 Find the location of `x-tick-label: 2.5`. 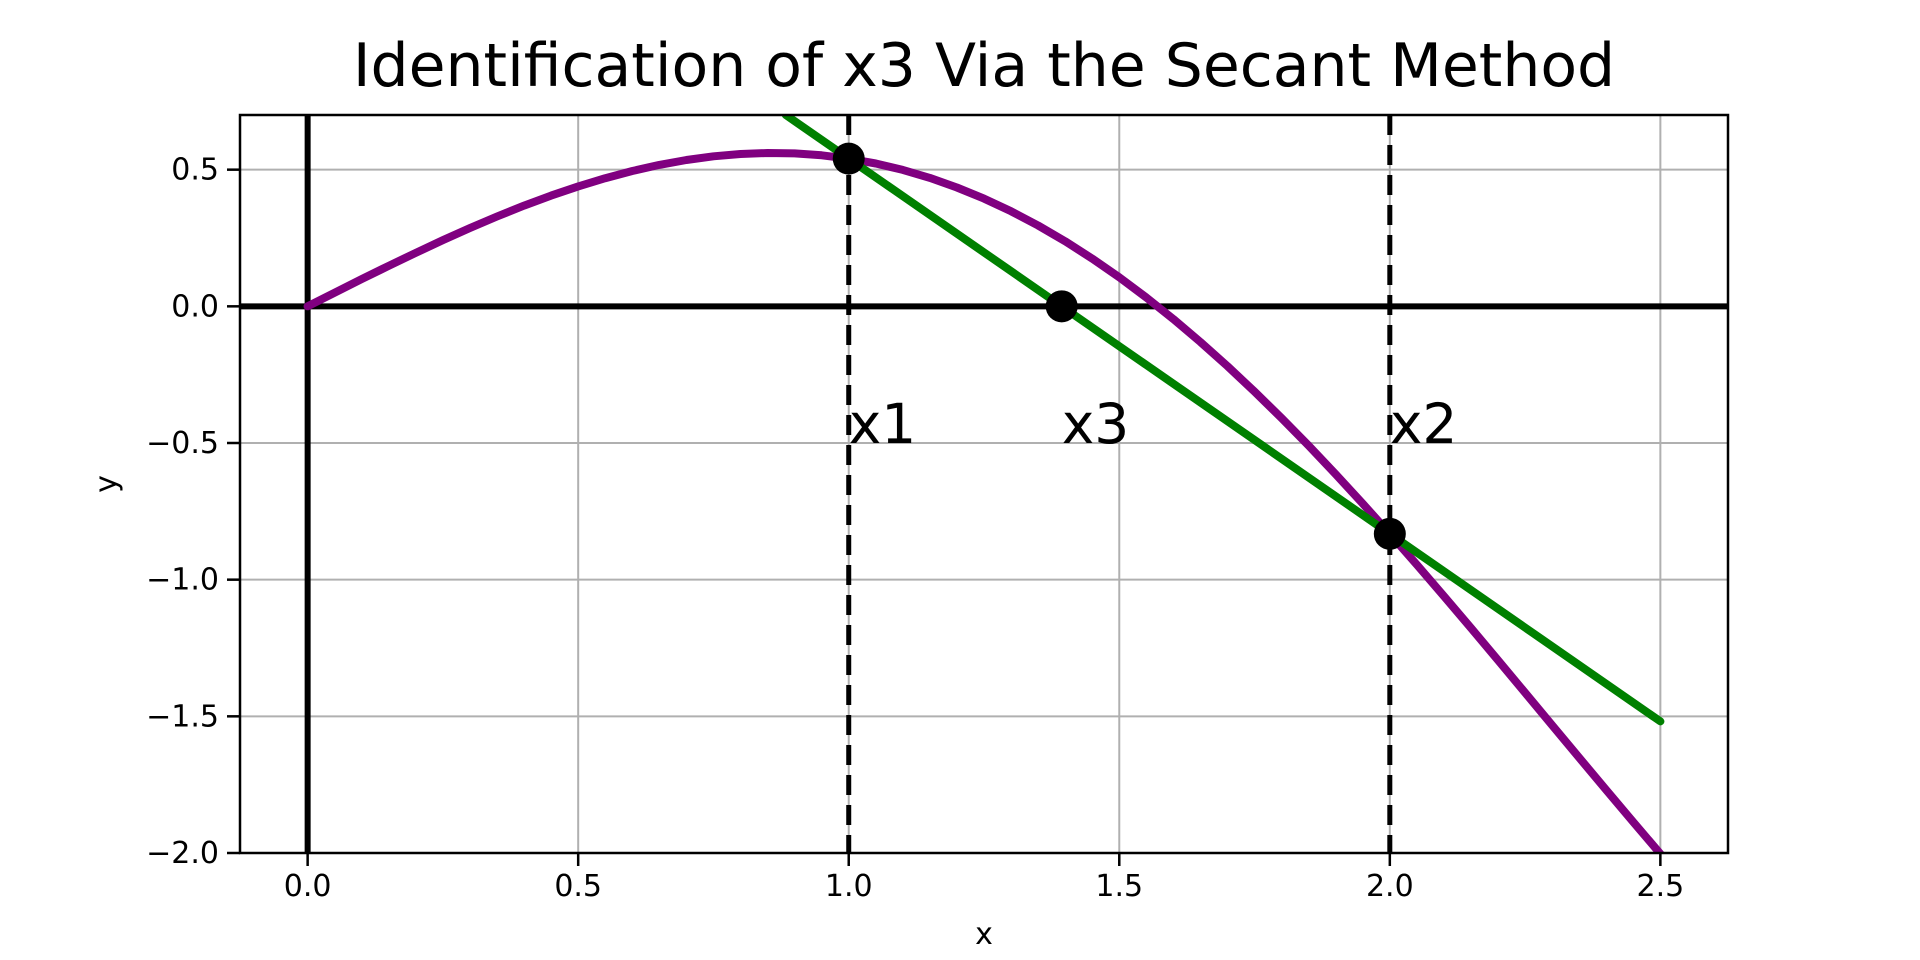

x-tick-label: 2.5 is located at coordinates (1661, 886).